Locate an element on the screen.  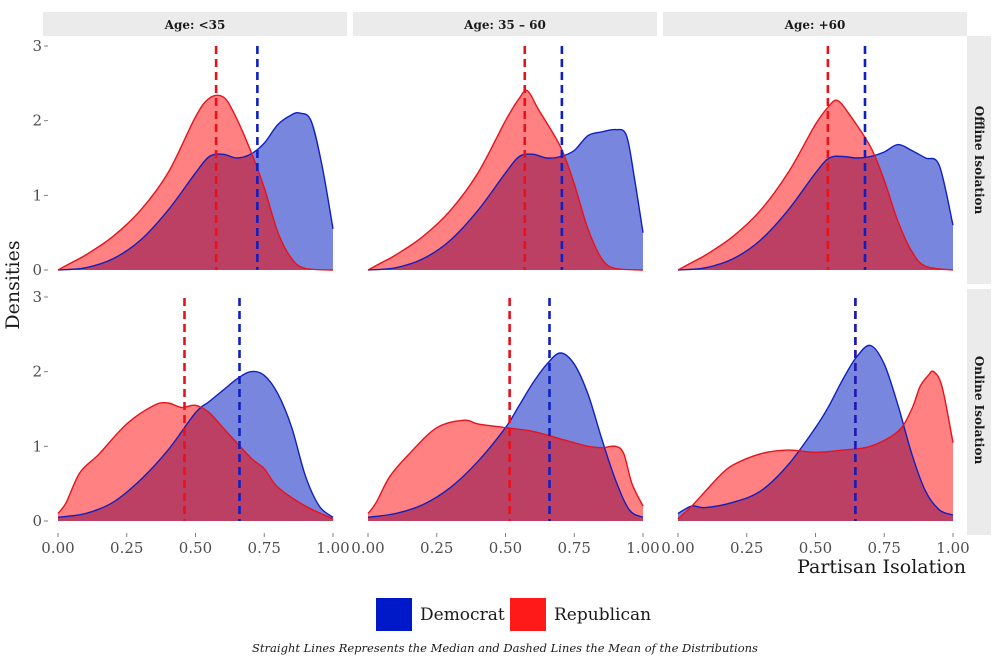
x-tick-label-age-35-60-0.25: 0.25 is located at coordinates (436, 548).